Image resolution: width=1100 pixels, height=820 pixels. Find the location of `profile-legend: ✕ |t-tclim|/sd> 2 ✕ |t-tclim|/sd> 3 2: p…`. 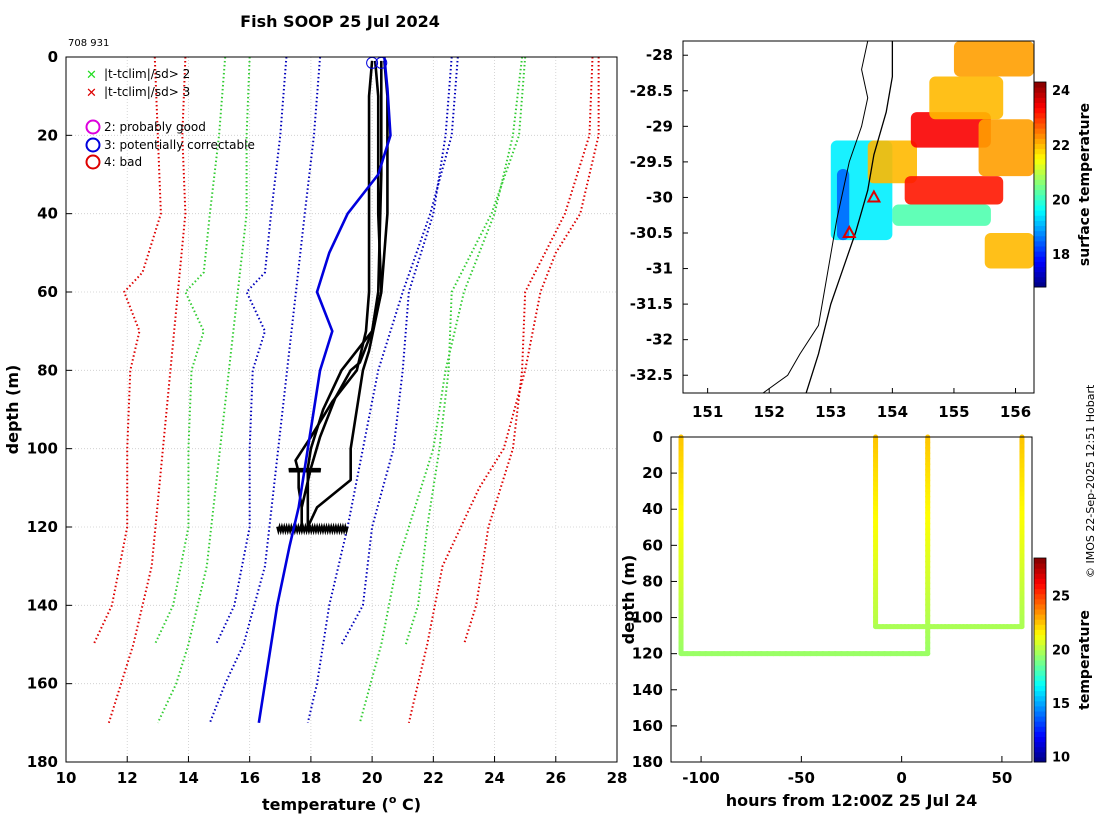

profile-legend: ✕ |t-tclim|/sd> 2 ✕ |t-tclim|/sd> 3 2: p… is located at coordinates (170, 118).